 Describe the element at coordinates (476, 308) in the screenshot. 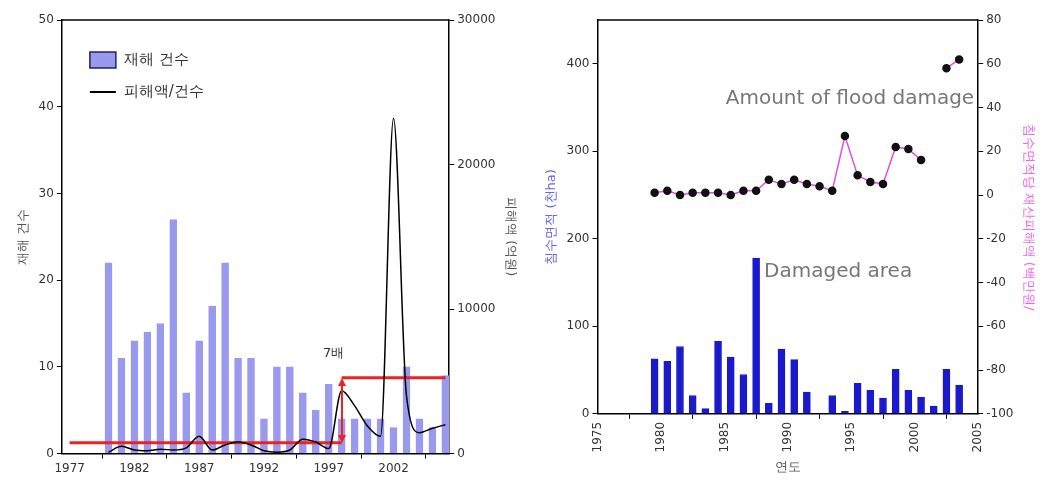

I see `y2-tick-label: 10000` at that location.